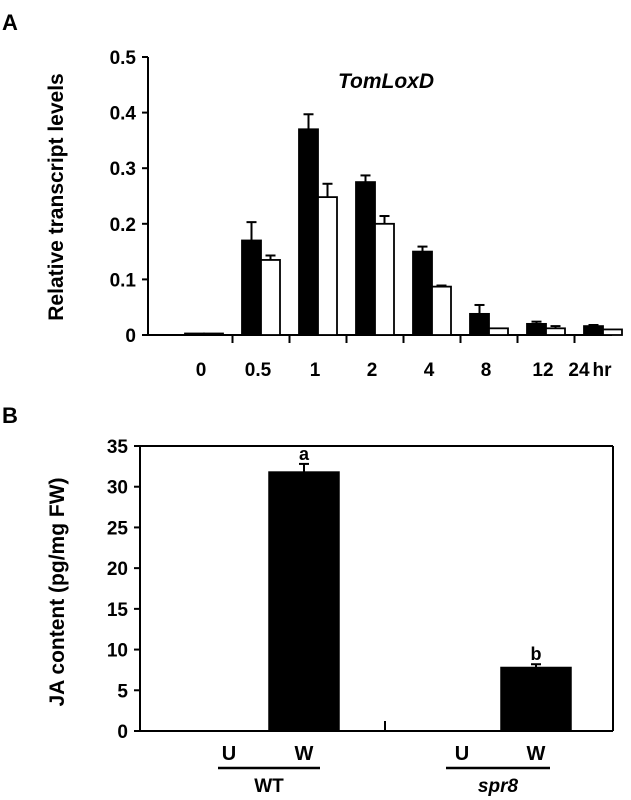 Image resolution: width=631 pixels, height=800 pixels. I want to click on panel-a-x-tick-label: 8, so click(486, 370).